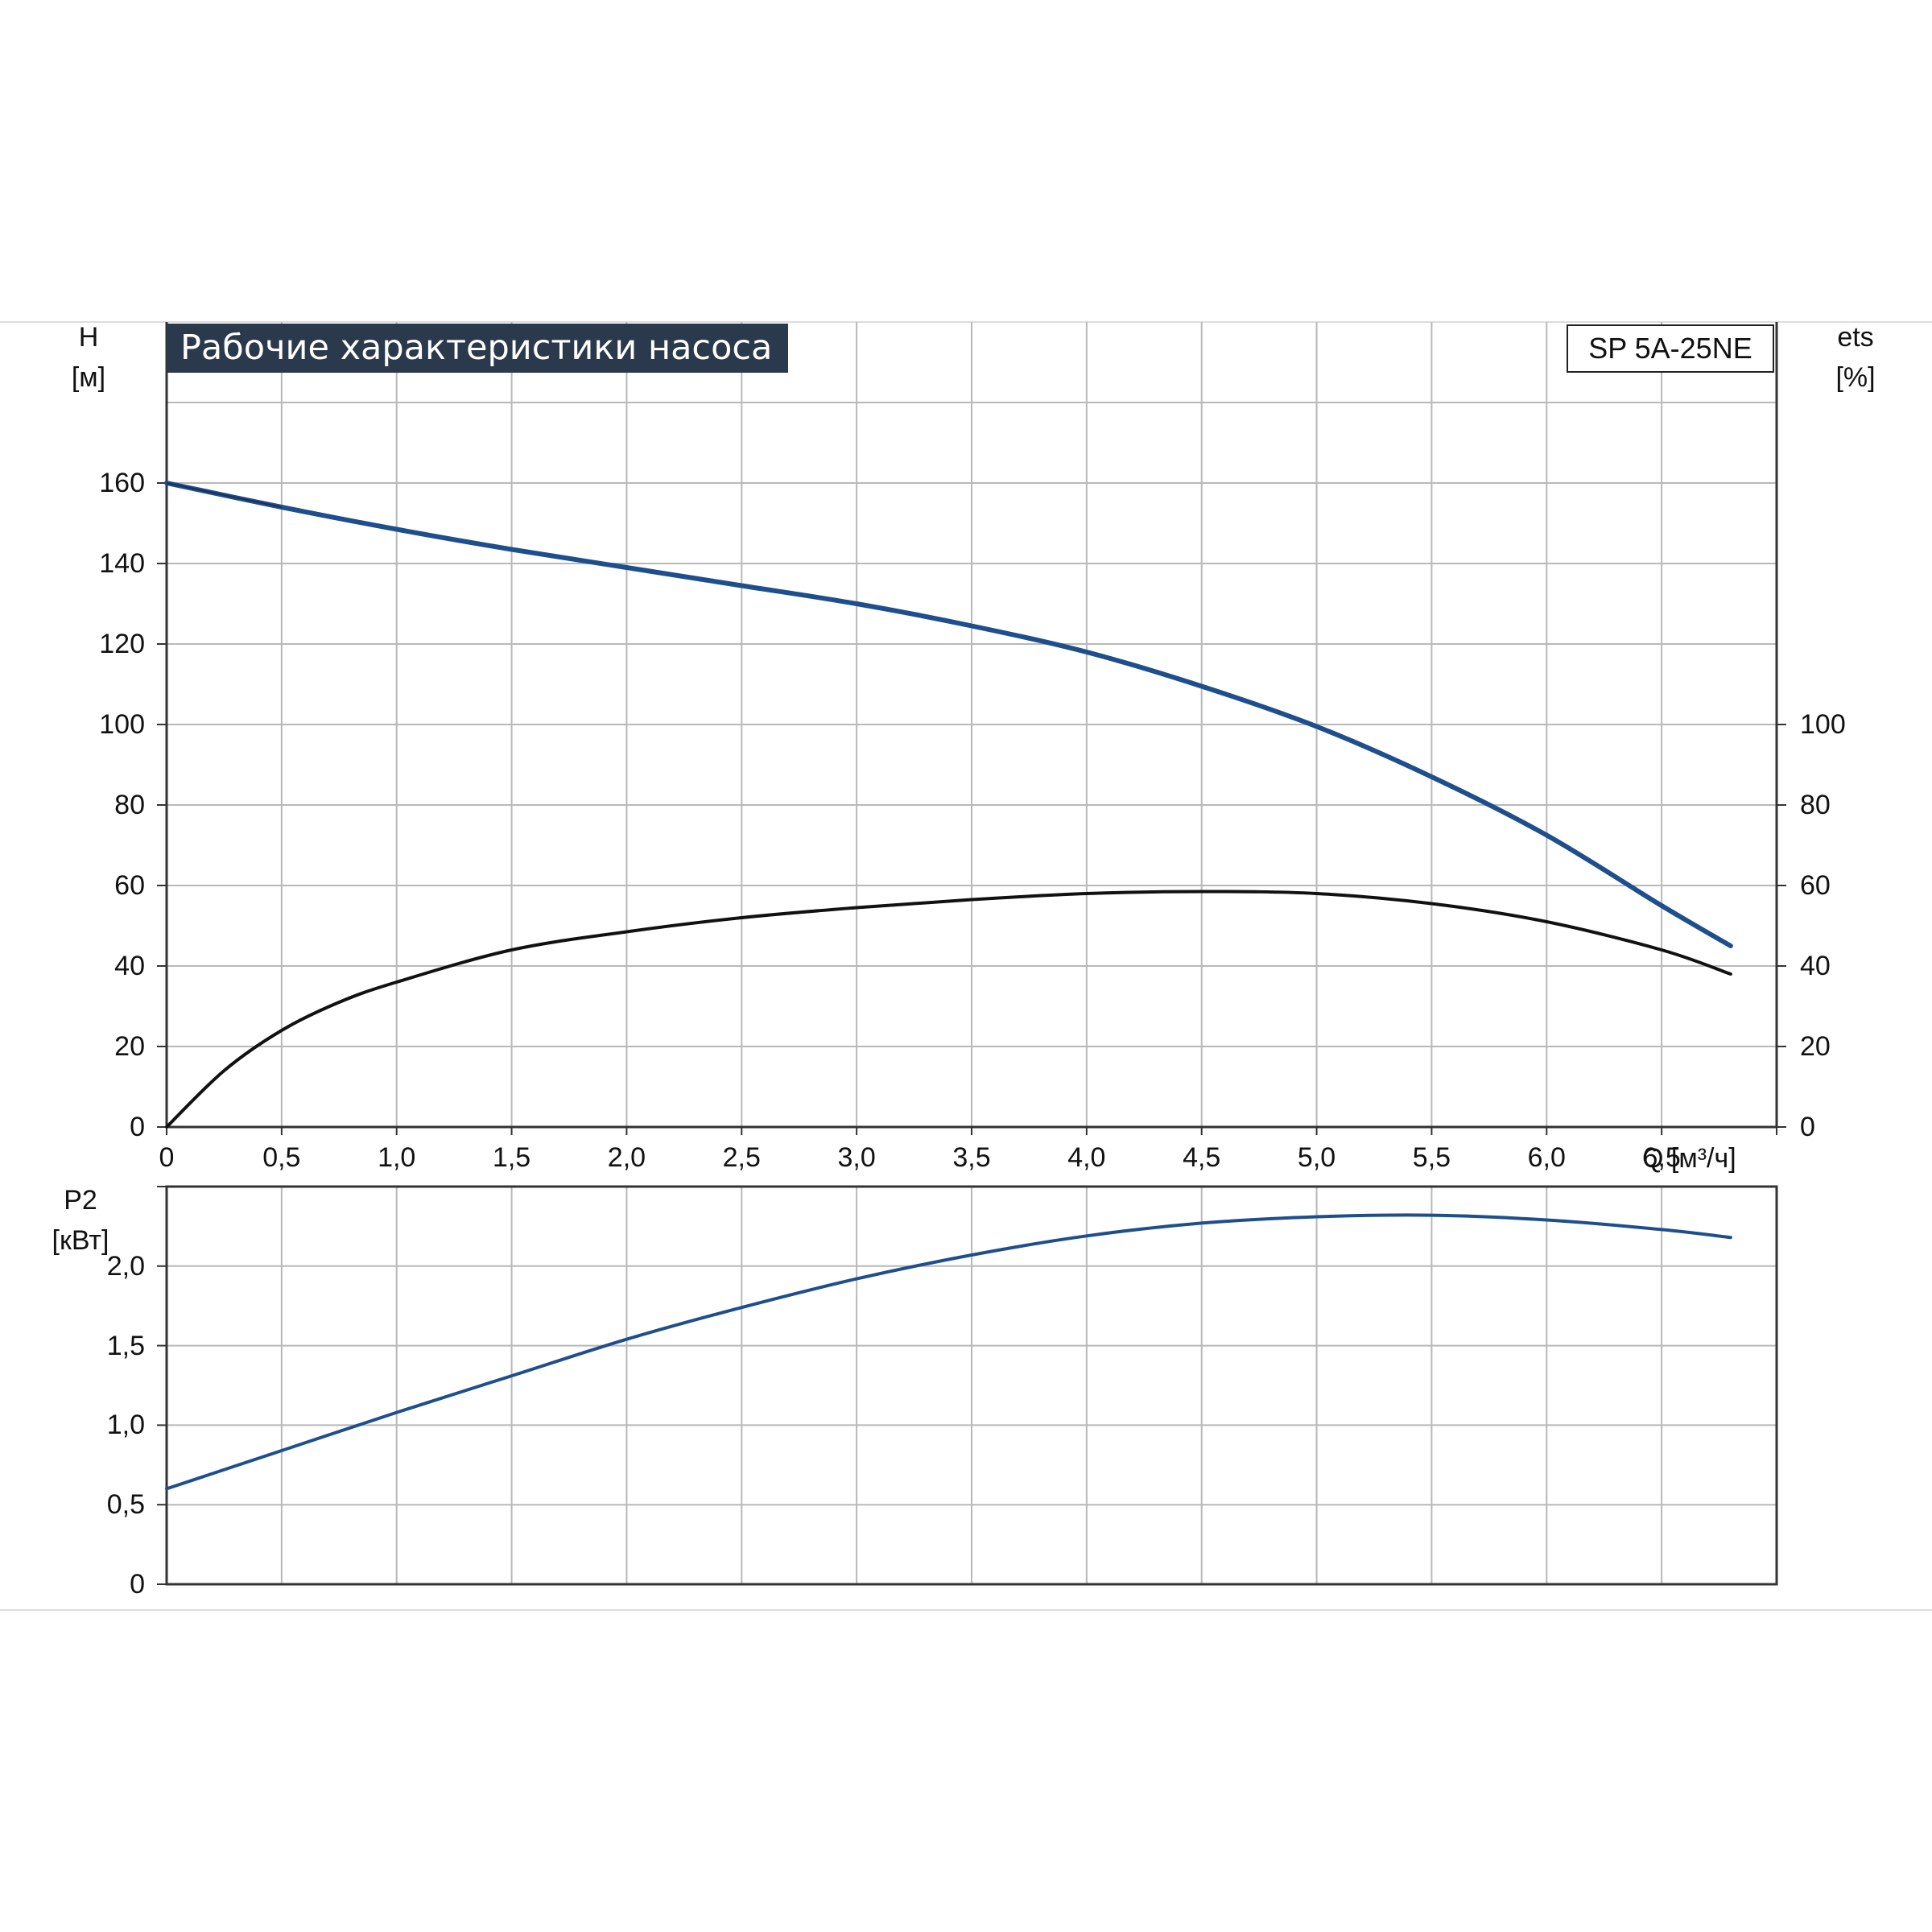 The width and height of the screenshot is (1932, 1932). Describe the element at coordinates (1807, 1127) in the screenshot. I see `efficiency-tick-label: 0` at that location.